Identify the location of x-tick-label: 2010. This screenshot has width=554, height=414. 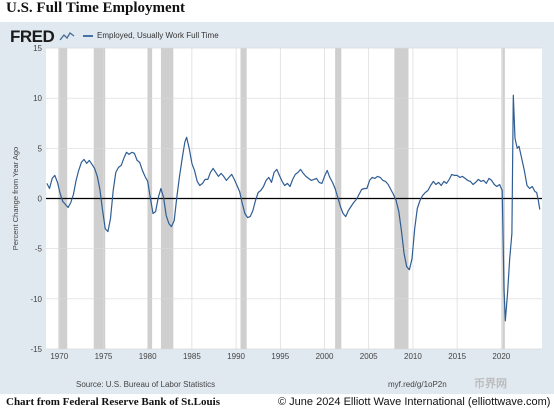
(413, 356).